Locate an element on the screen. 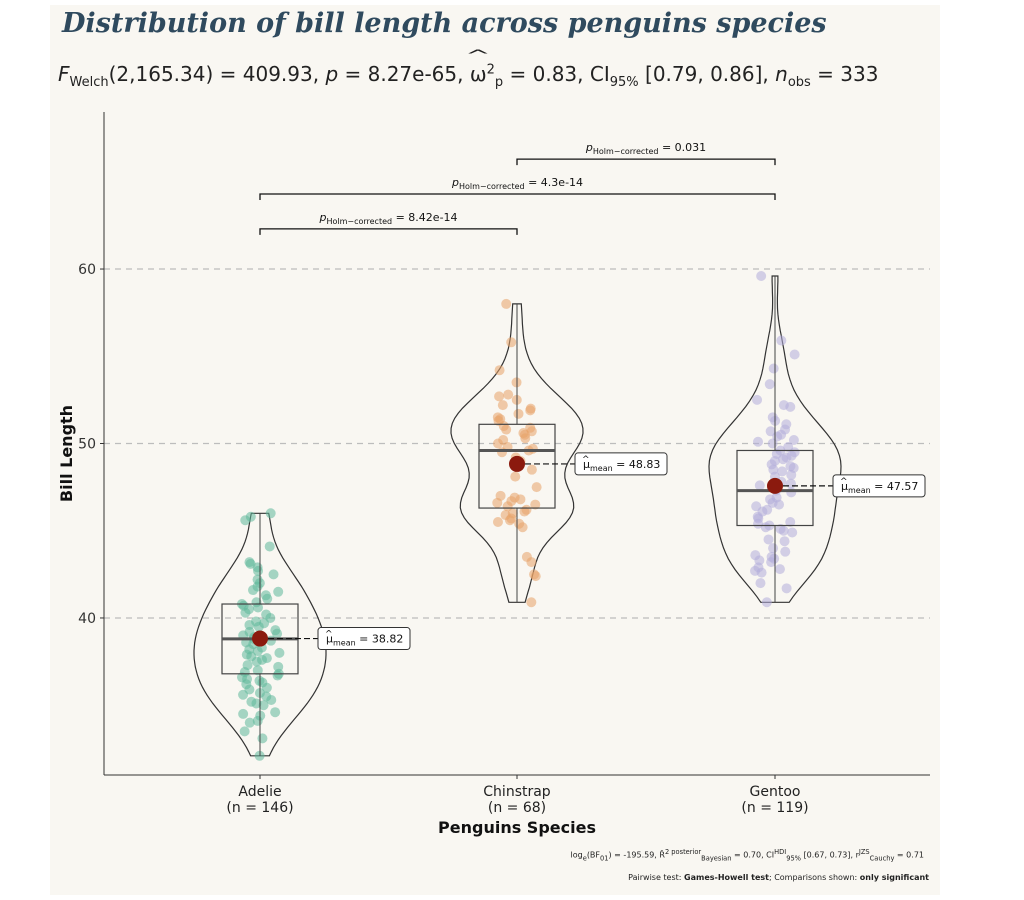 The height and width of the screenshot is (900, 1024). x-tick-count: (n = 119) is located at coordinates (774, 808).